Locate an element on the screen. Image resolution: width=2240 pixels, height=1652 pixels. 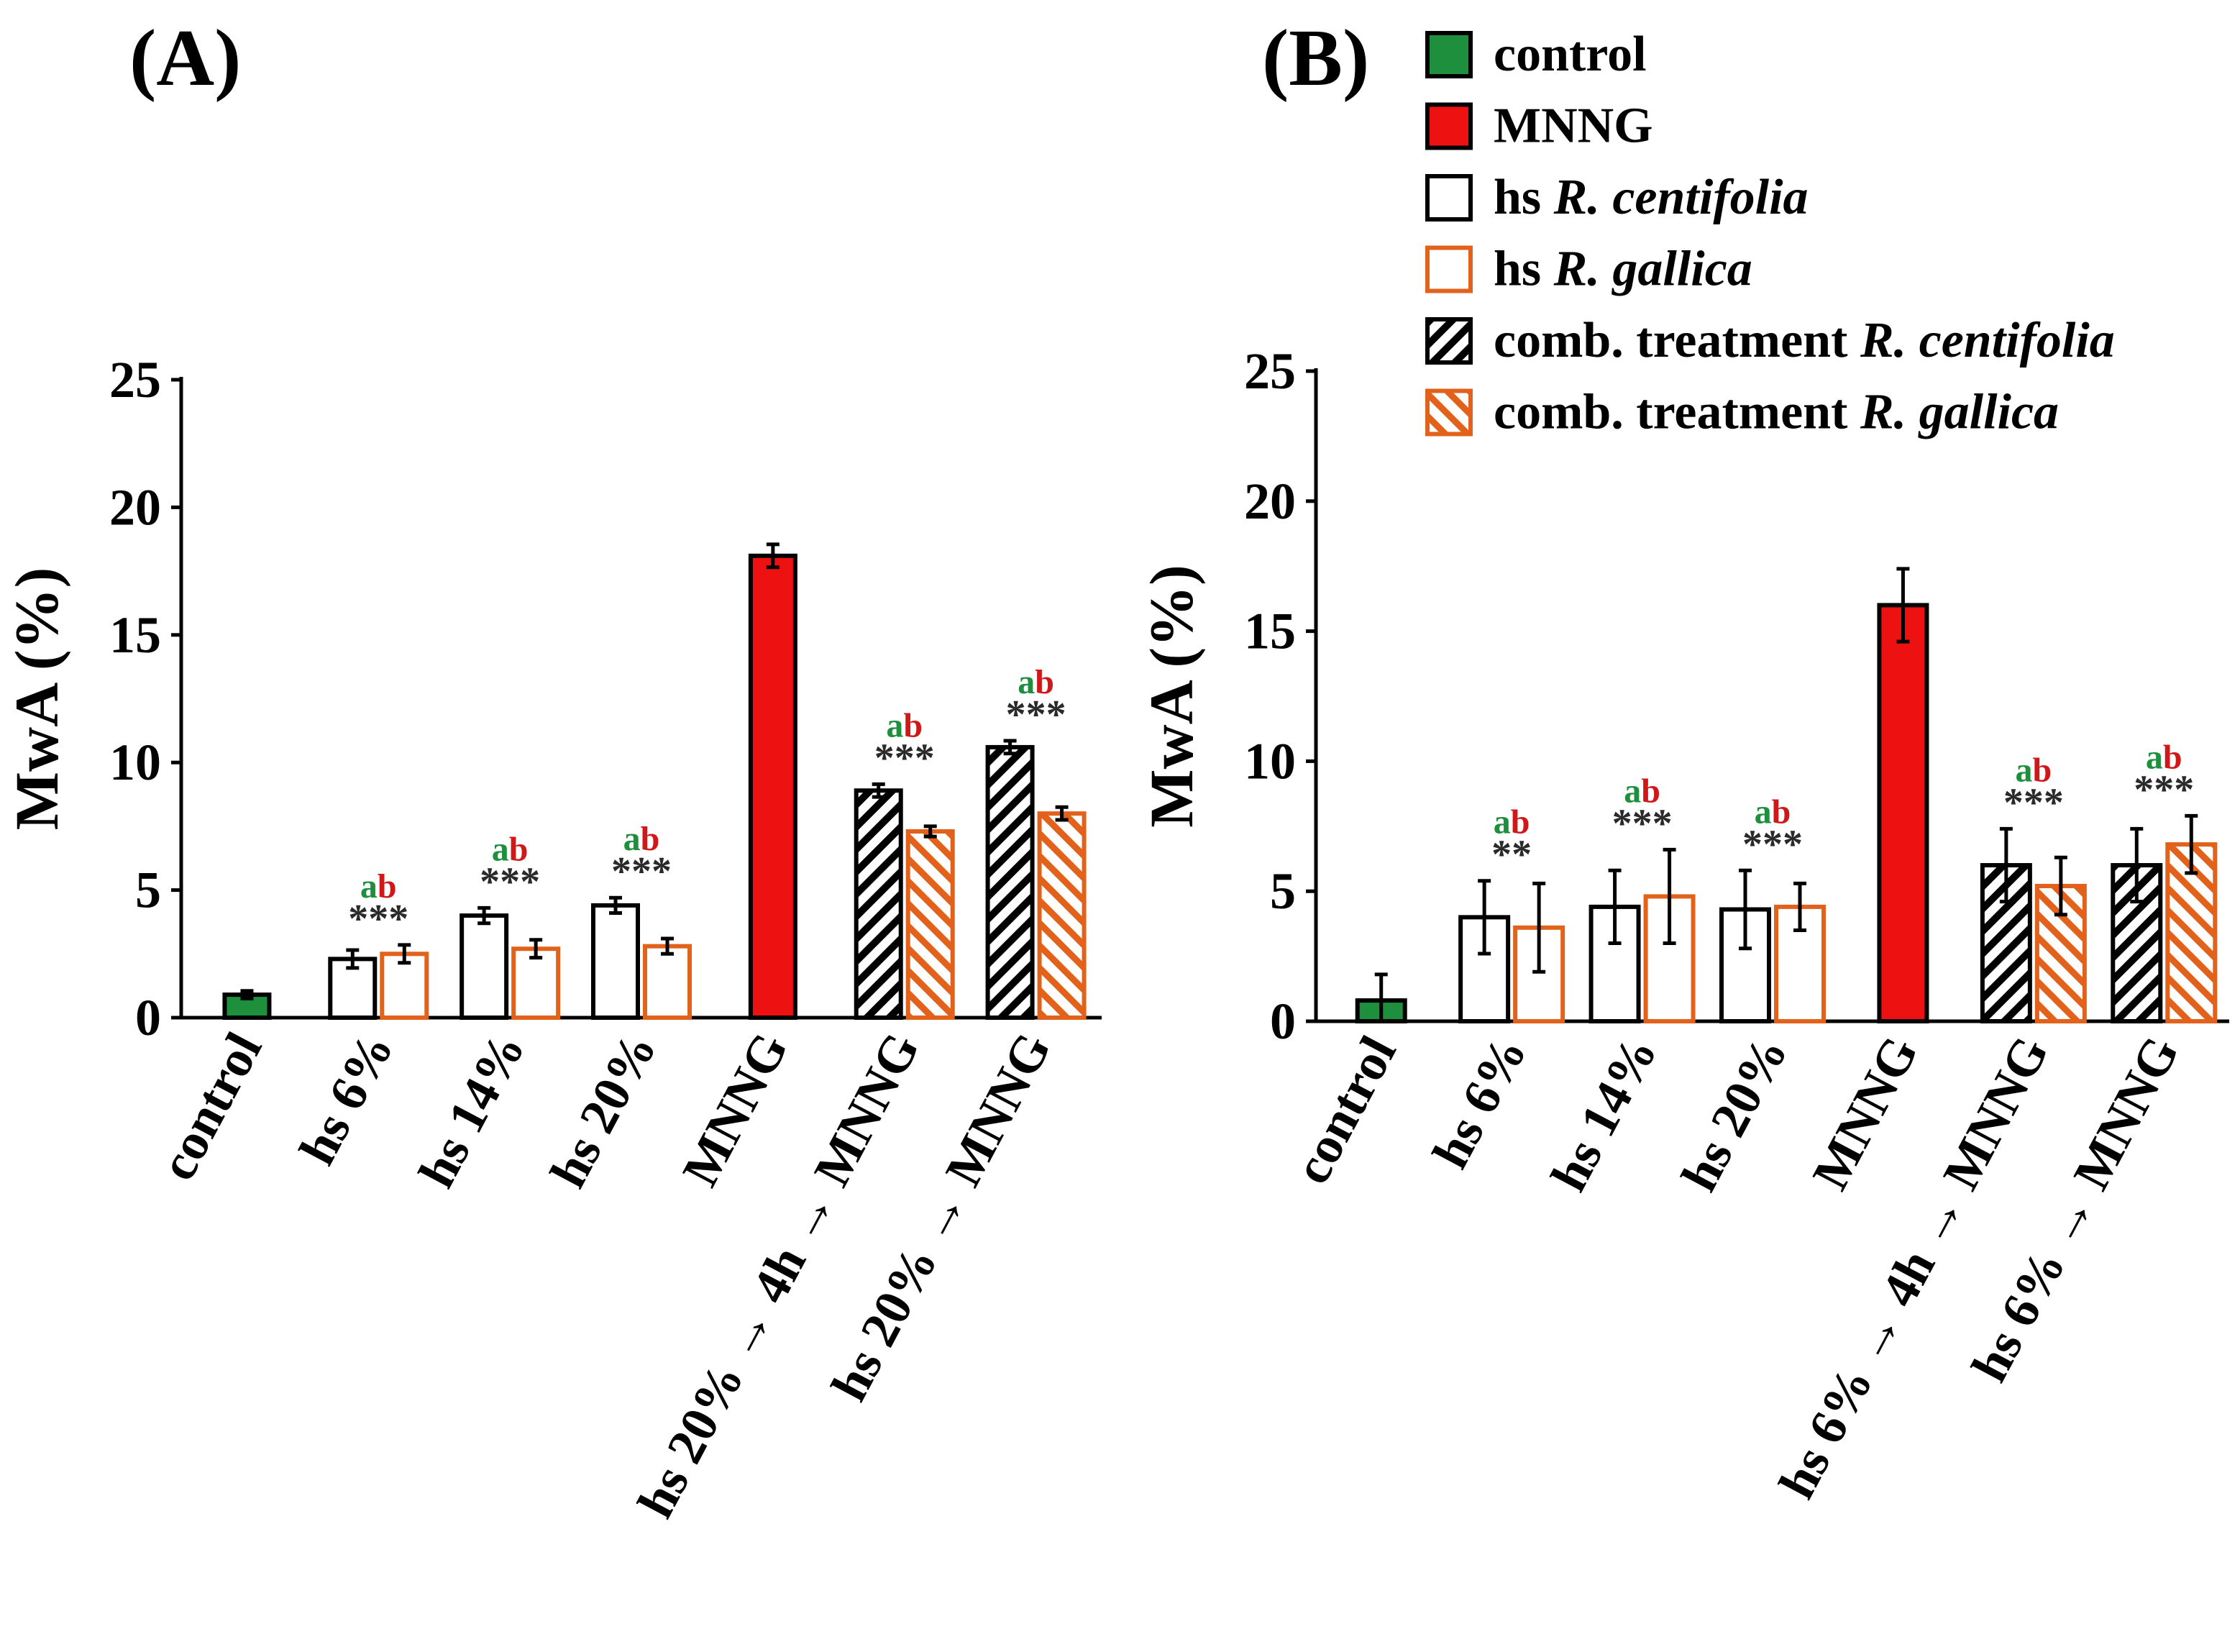
legend-item-hs_gallica: hs R. gallica is located at coordinates (1588, 269).